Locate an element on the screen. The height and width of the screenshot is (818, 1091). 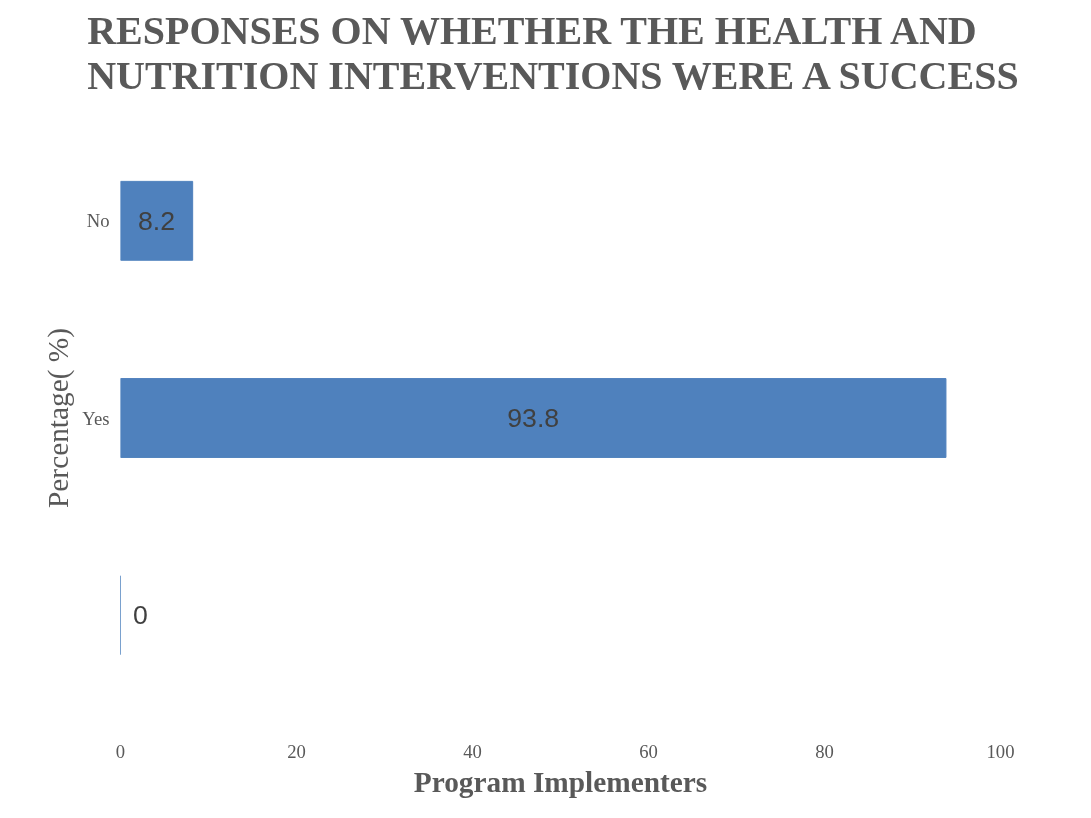
x-tick-label: 0 is located at coordinates (120, 751).